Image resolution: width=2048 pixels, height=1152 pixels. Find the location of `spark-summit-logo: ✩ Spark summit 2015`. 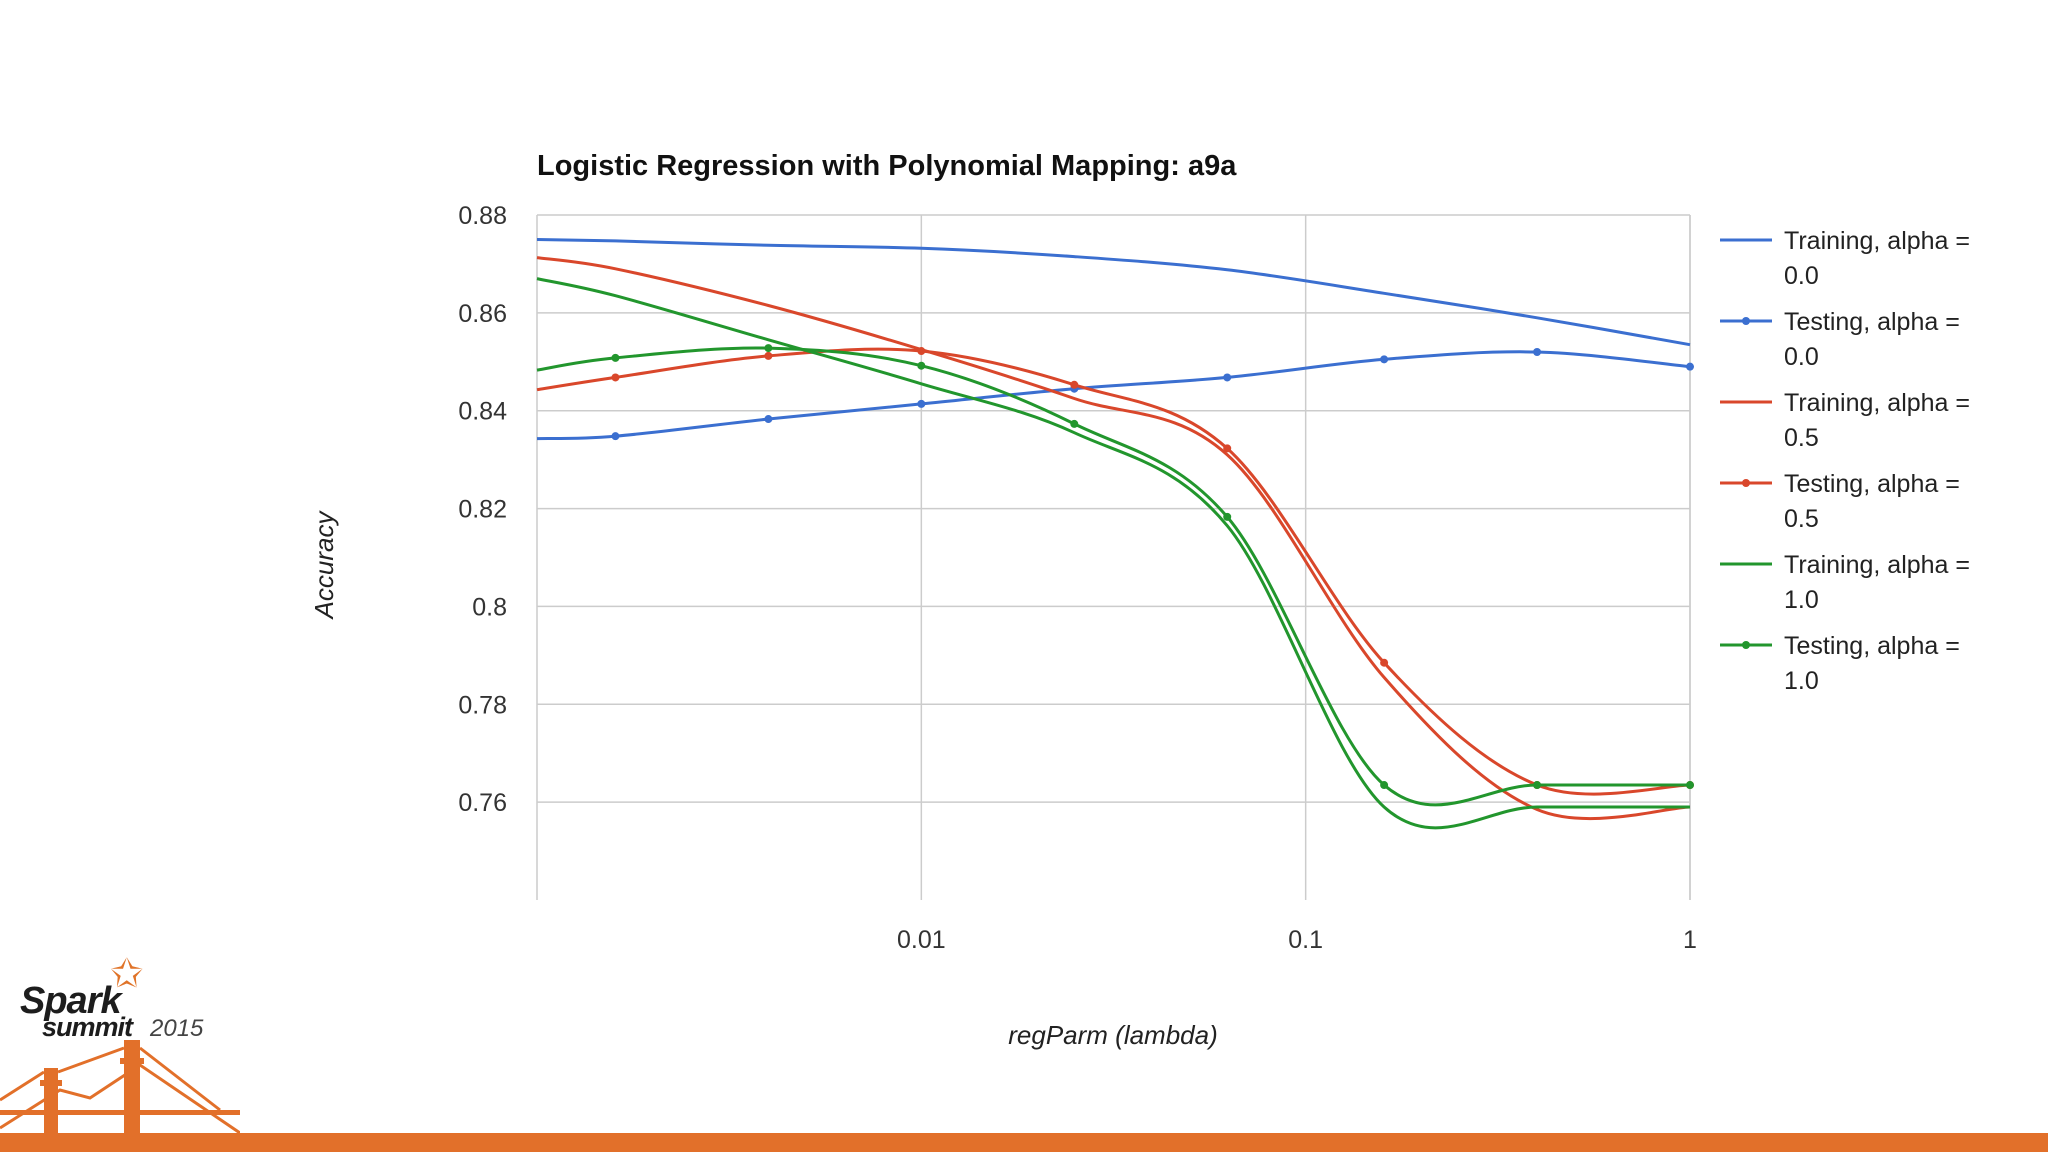

spark-summit-logo: ✩ Spark summit 2015 is located at coordinates (118, 1007).